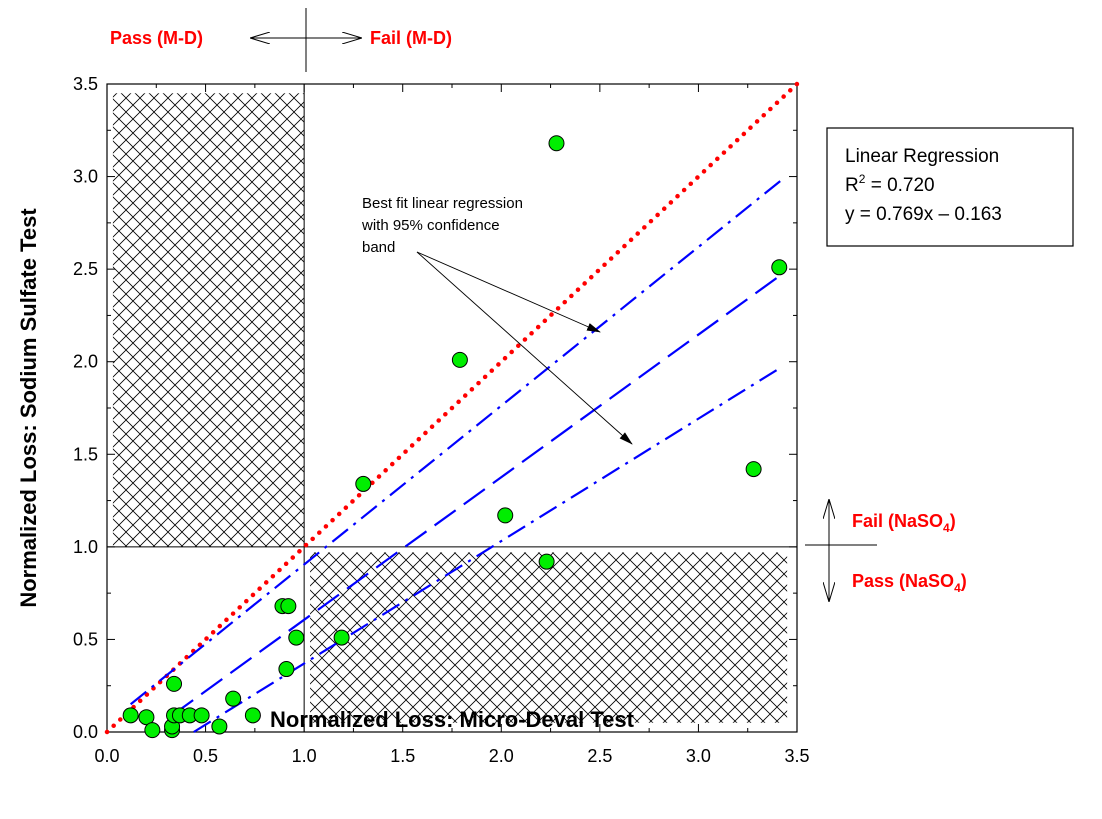 The height and width of the screenshot is (819, 1102). I want to click on annotation-arrow-lower, so click(524, 348).